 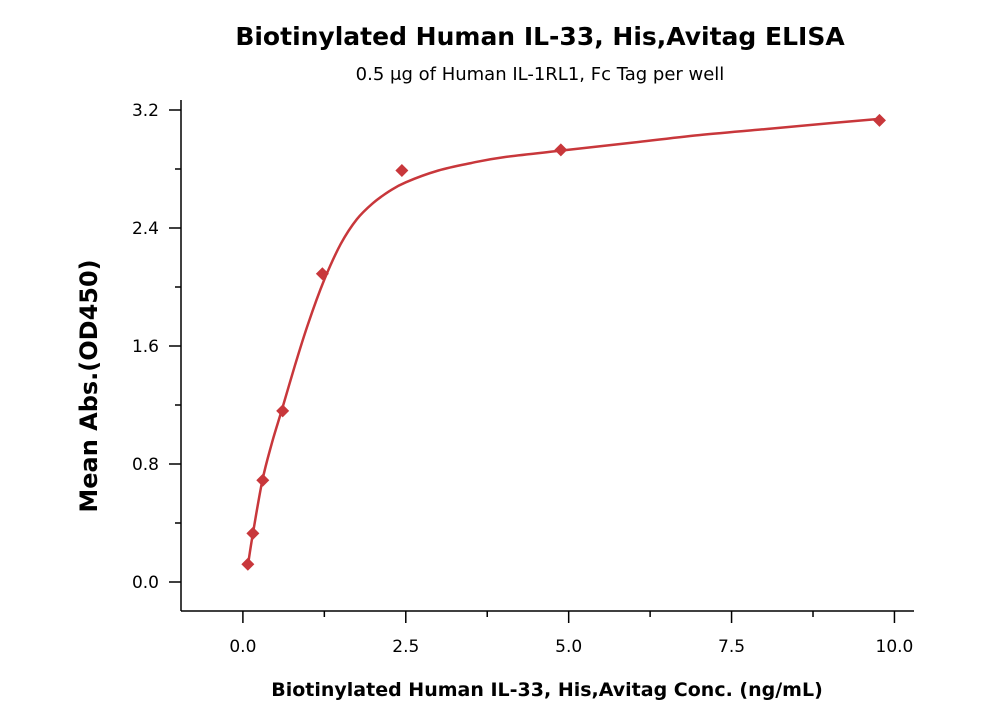 What do you see at coordinates (145, 583) in the screenshot?
I see `y-tick-label: 0.0` at bounding box center [145, 583].